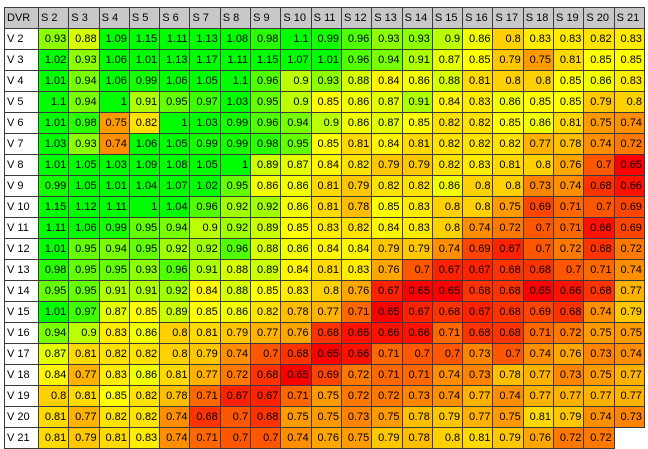  What do you see at coordinates (447, 60) in the screenshot?
I see `table-cell: 0.87` at bounding box center [447, 60].